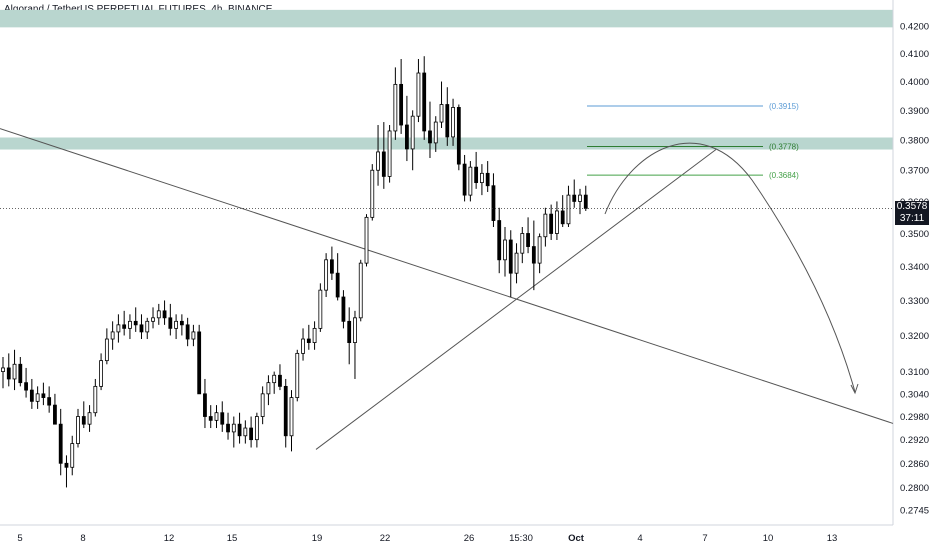 The image size is (932, 550). What do you see at coordinates (914, 234) in the screenshot?
I see `price-tick-label: 0.3500` at bounding box center [914, 234].